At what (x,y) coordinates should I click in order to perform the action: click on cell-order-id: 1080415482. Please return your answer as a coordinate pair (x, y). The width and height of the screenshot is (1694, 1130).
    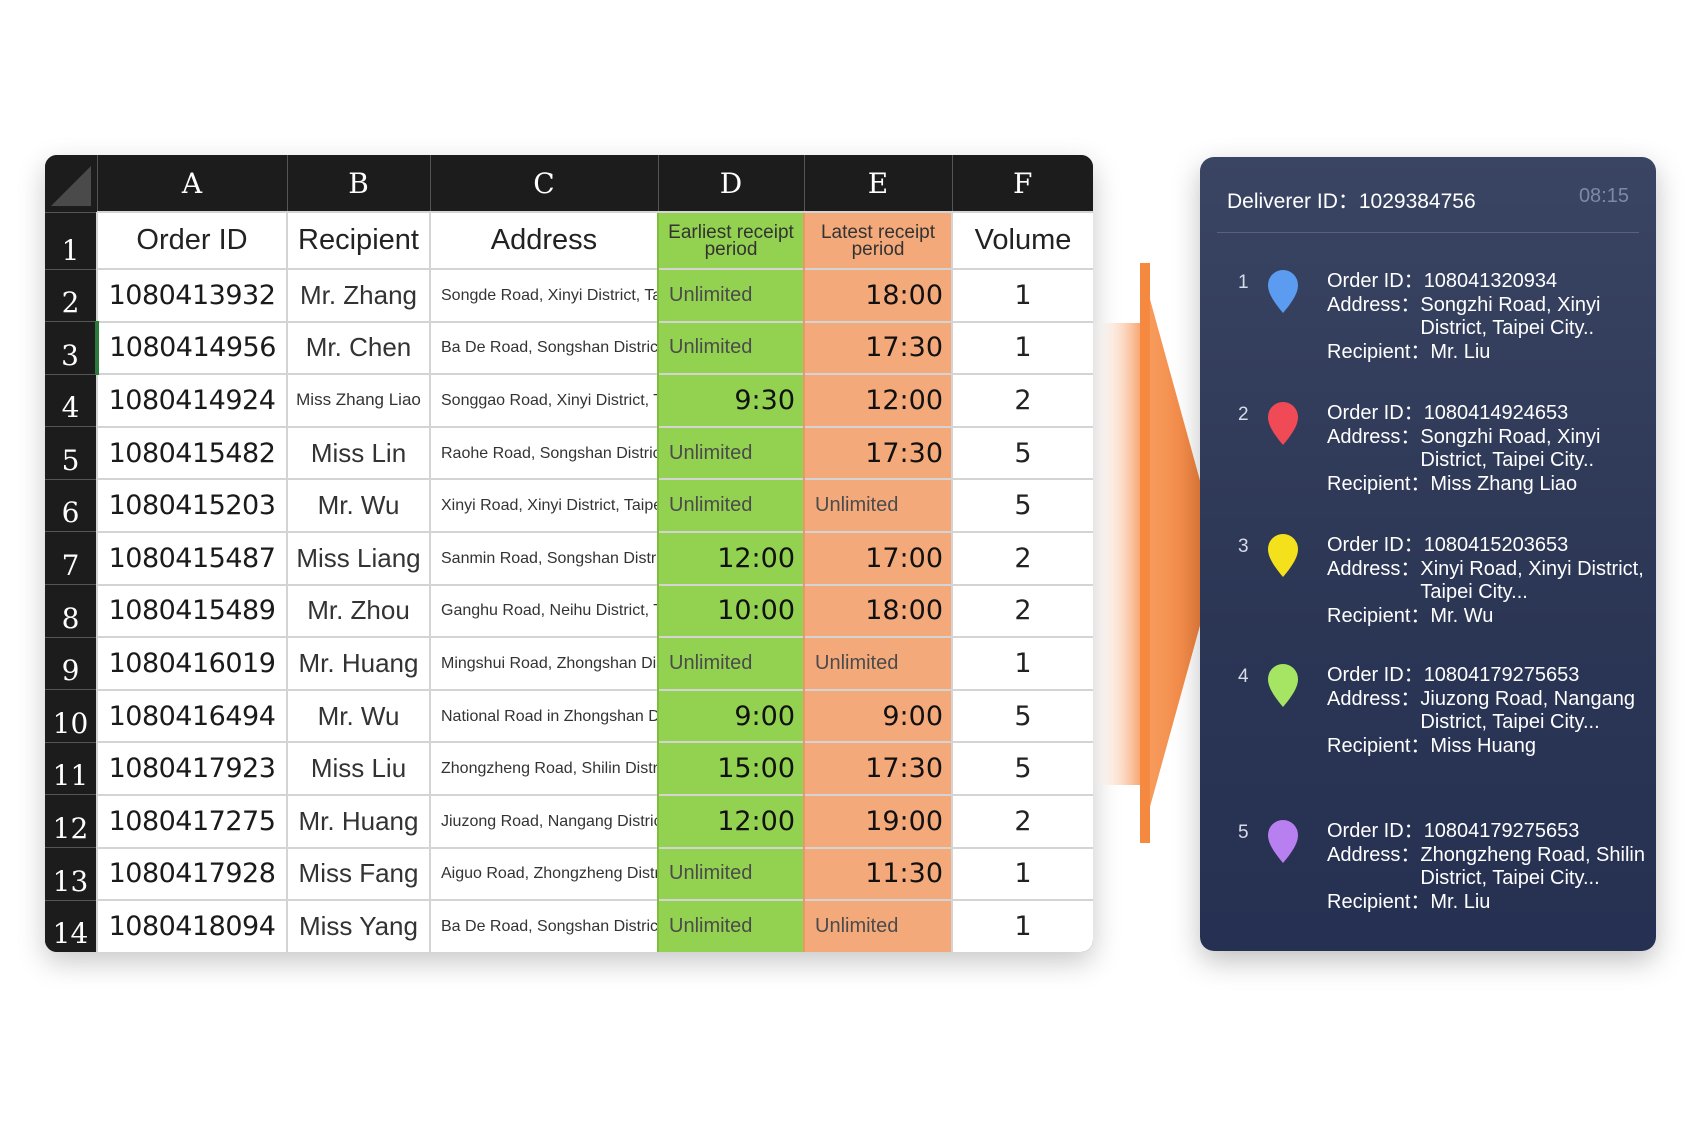
    Looking at the image, I should click on (191, 452).